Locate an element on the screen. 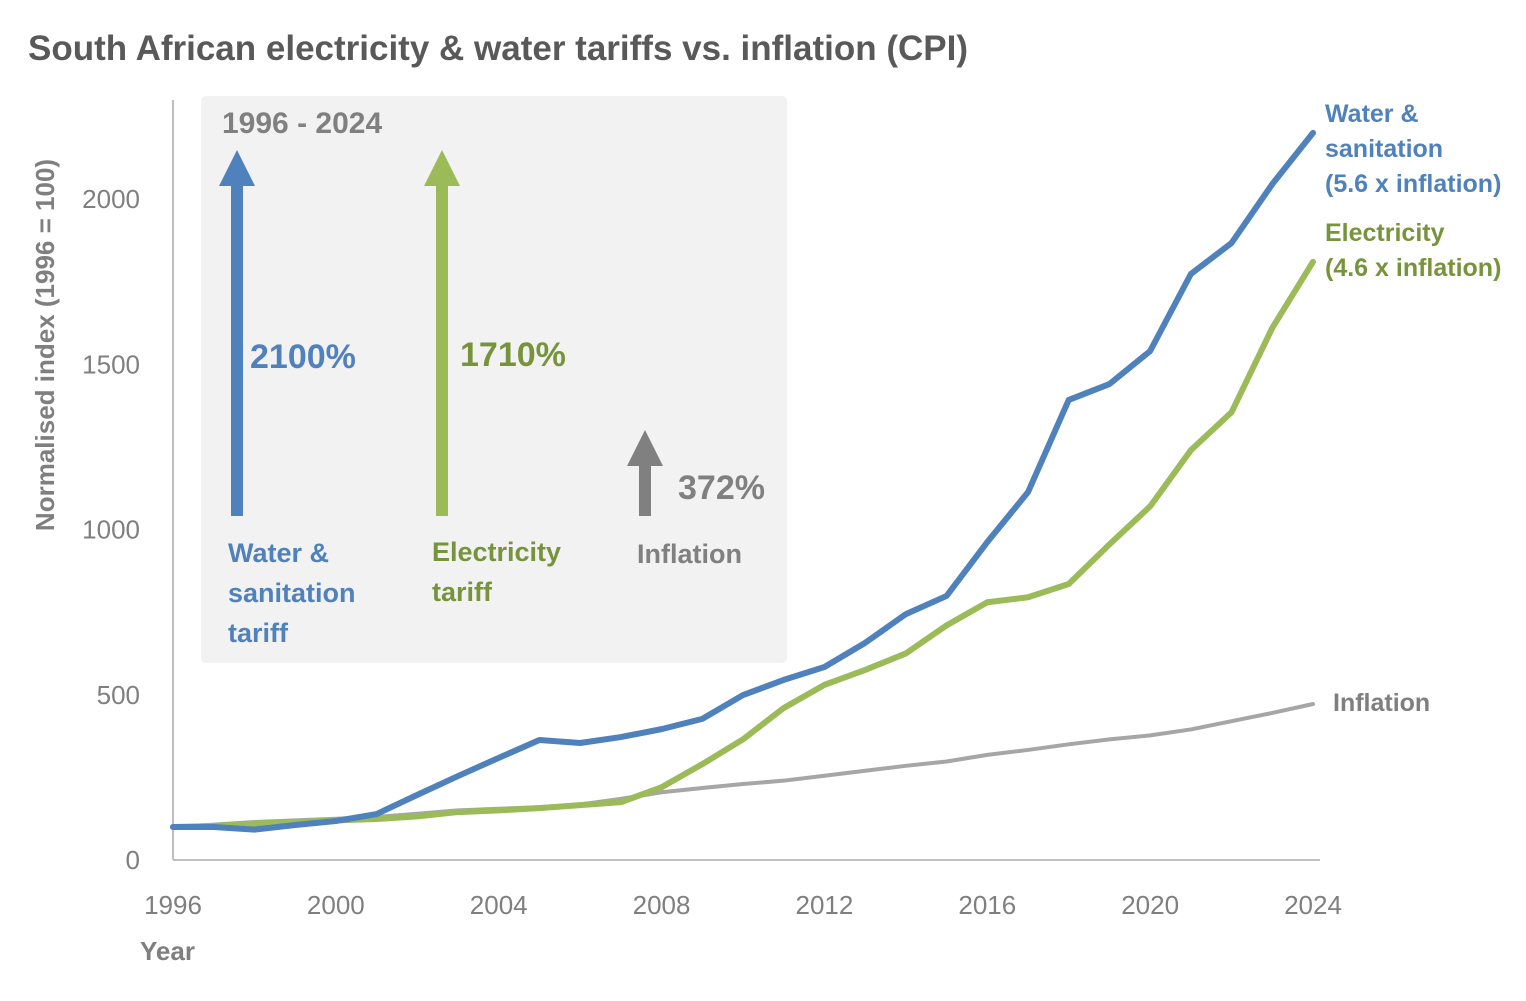  inset-label: sanitation is located at coordinates (292, 593).